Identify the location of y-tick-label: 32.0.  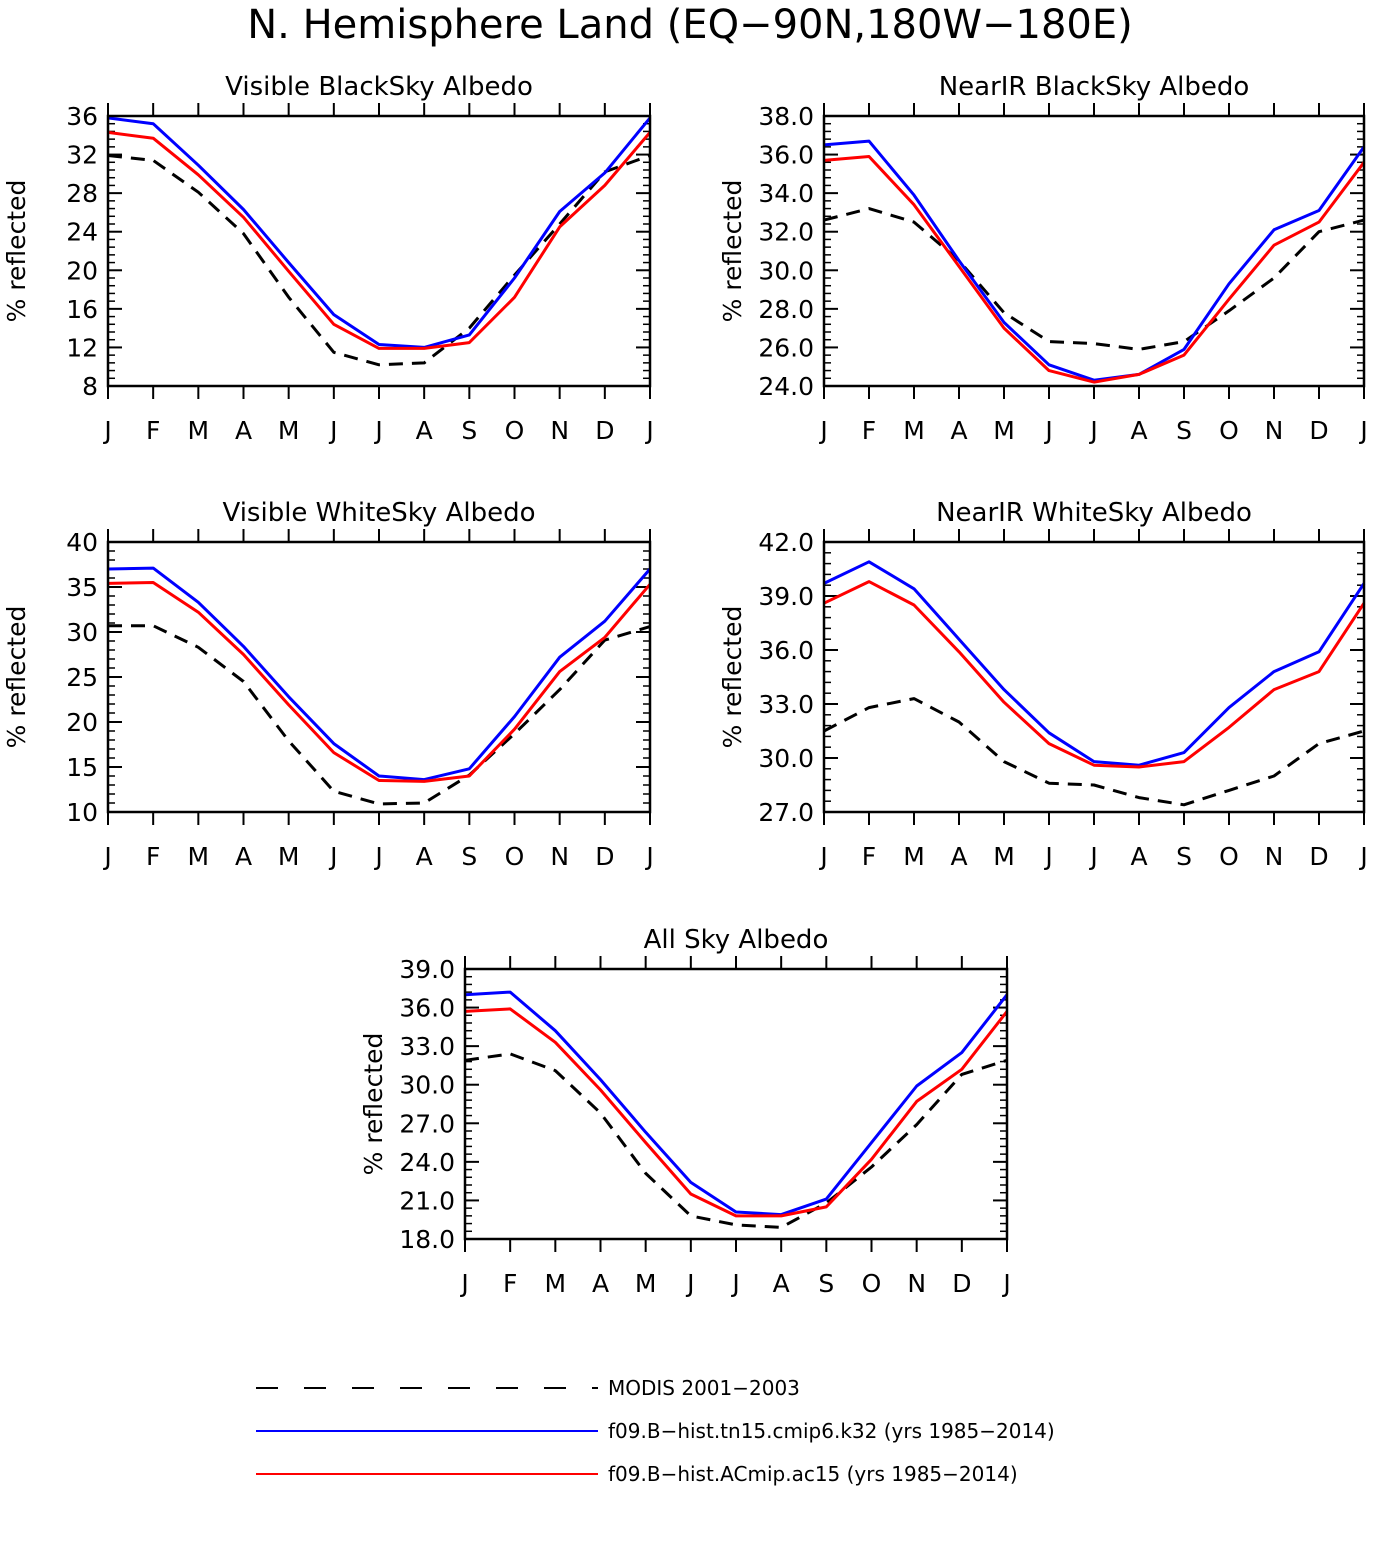
(786, 232).